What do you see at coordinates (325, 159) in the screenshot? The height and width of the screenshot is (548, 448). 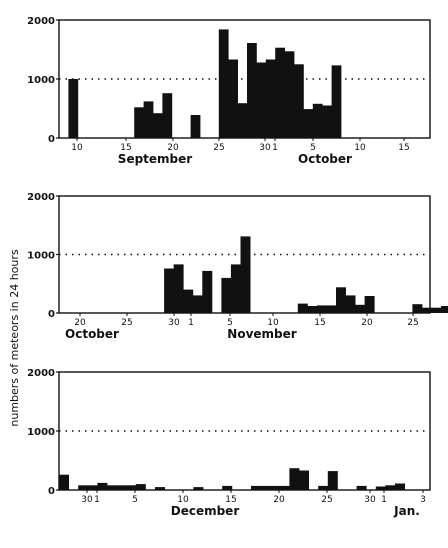 I see `month-label: October` at bounding box center [325, 159].